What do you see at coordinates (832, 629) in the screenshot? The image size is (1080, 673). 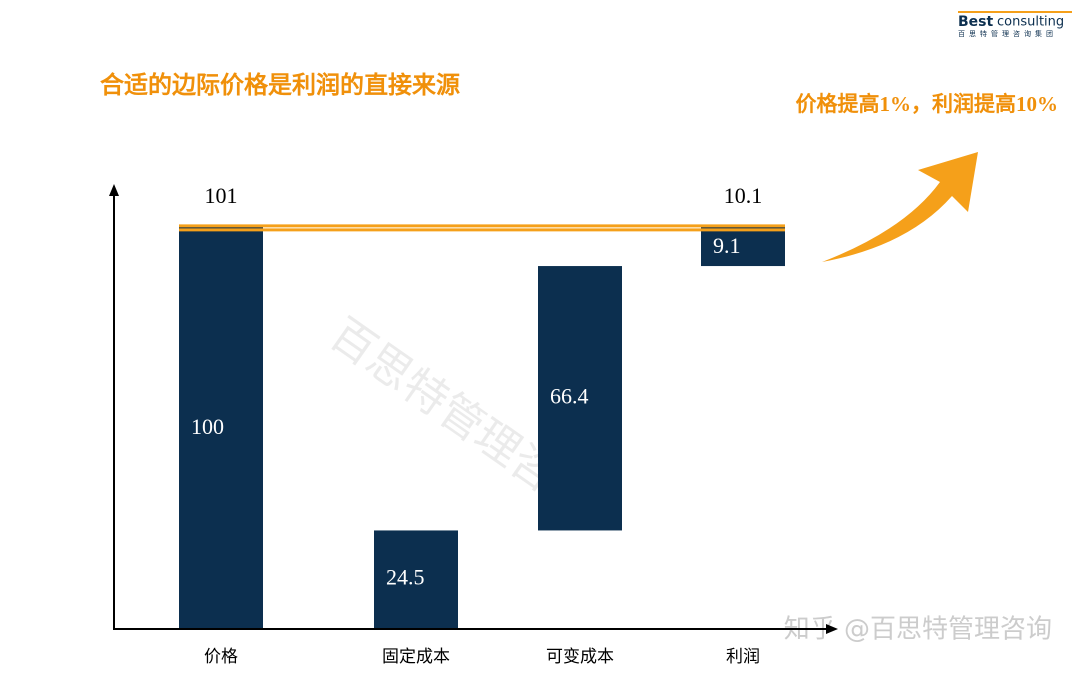 I see `x-axis-arrow` at bounding box center [832, 629].